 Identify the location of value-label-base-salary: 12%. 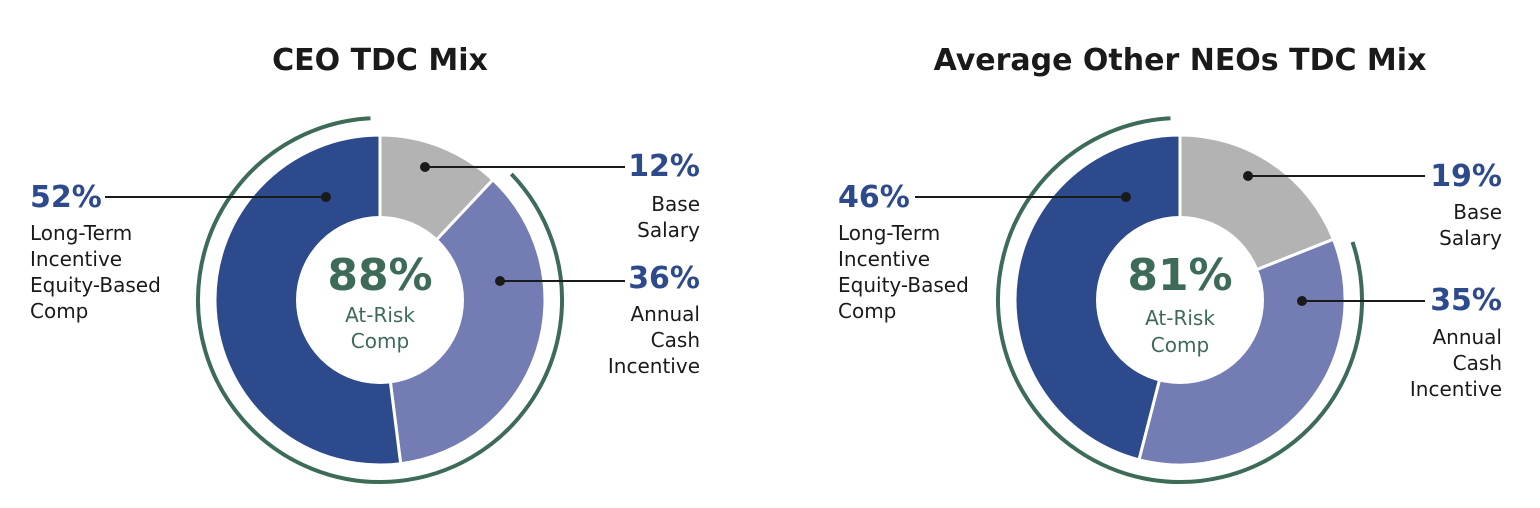
(664, 166).